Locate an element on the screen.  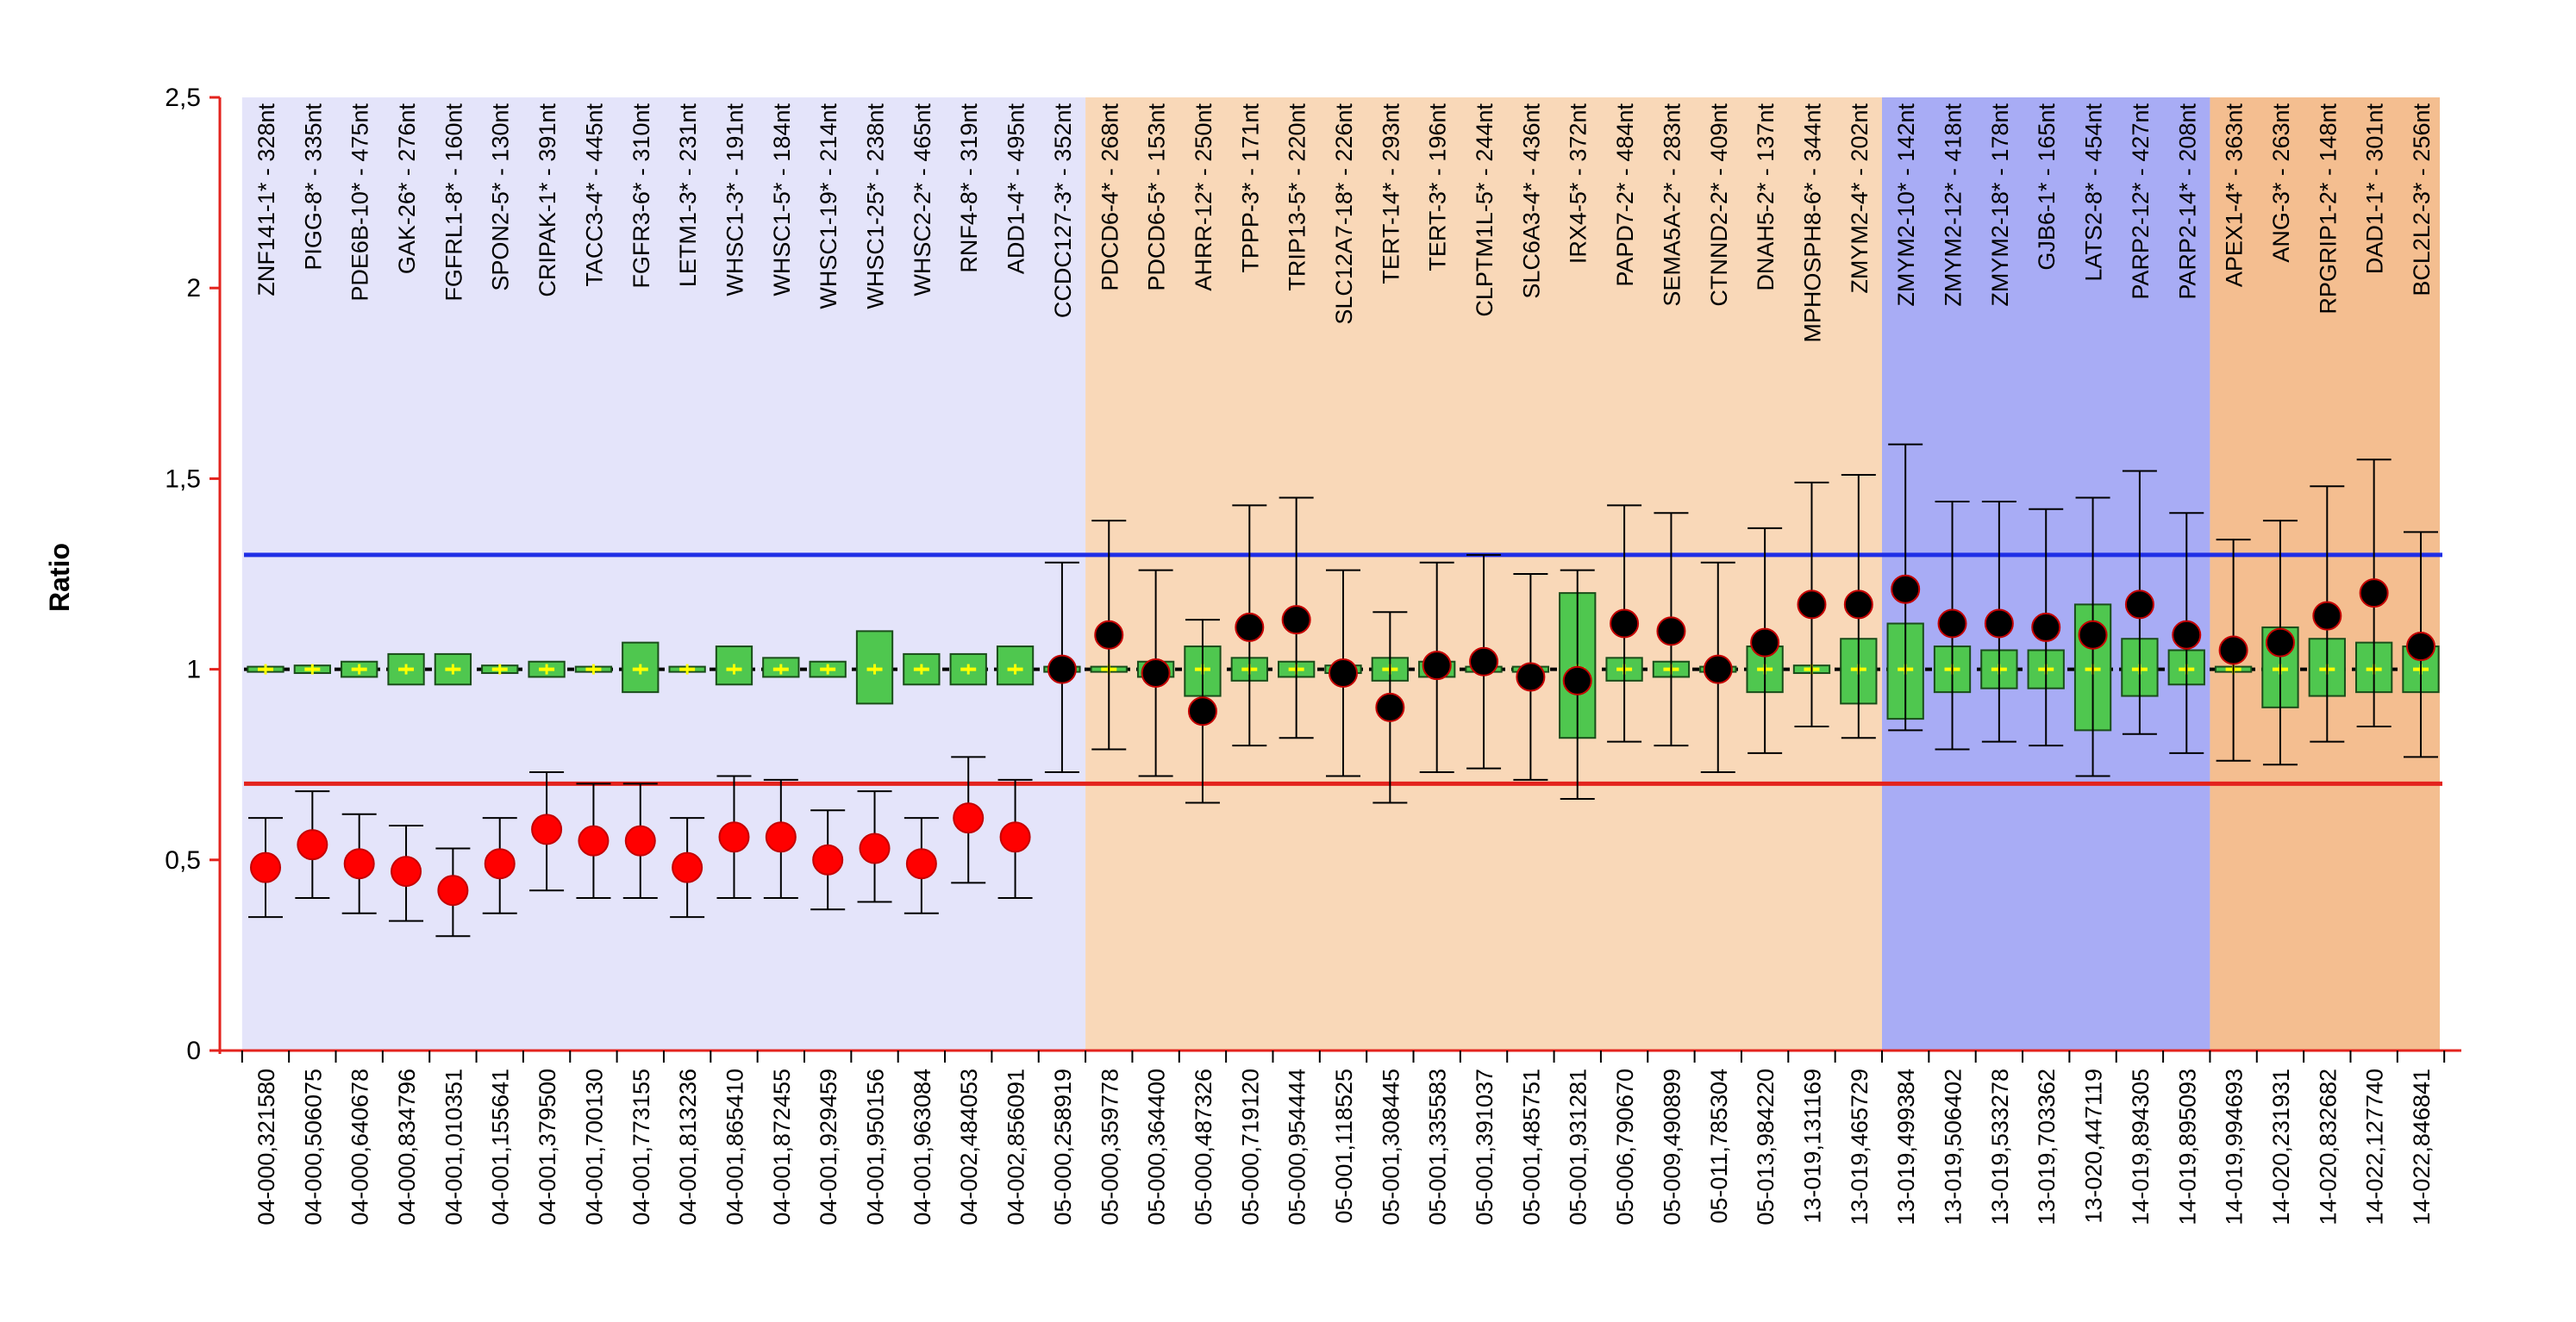
probe-label-43: ANG-3* - 263nt is located at coordinates (2281, 183).